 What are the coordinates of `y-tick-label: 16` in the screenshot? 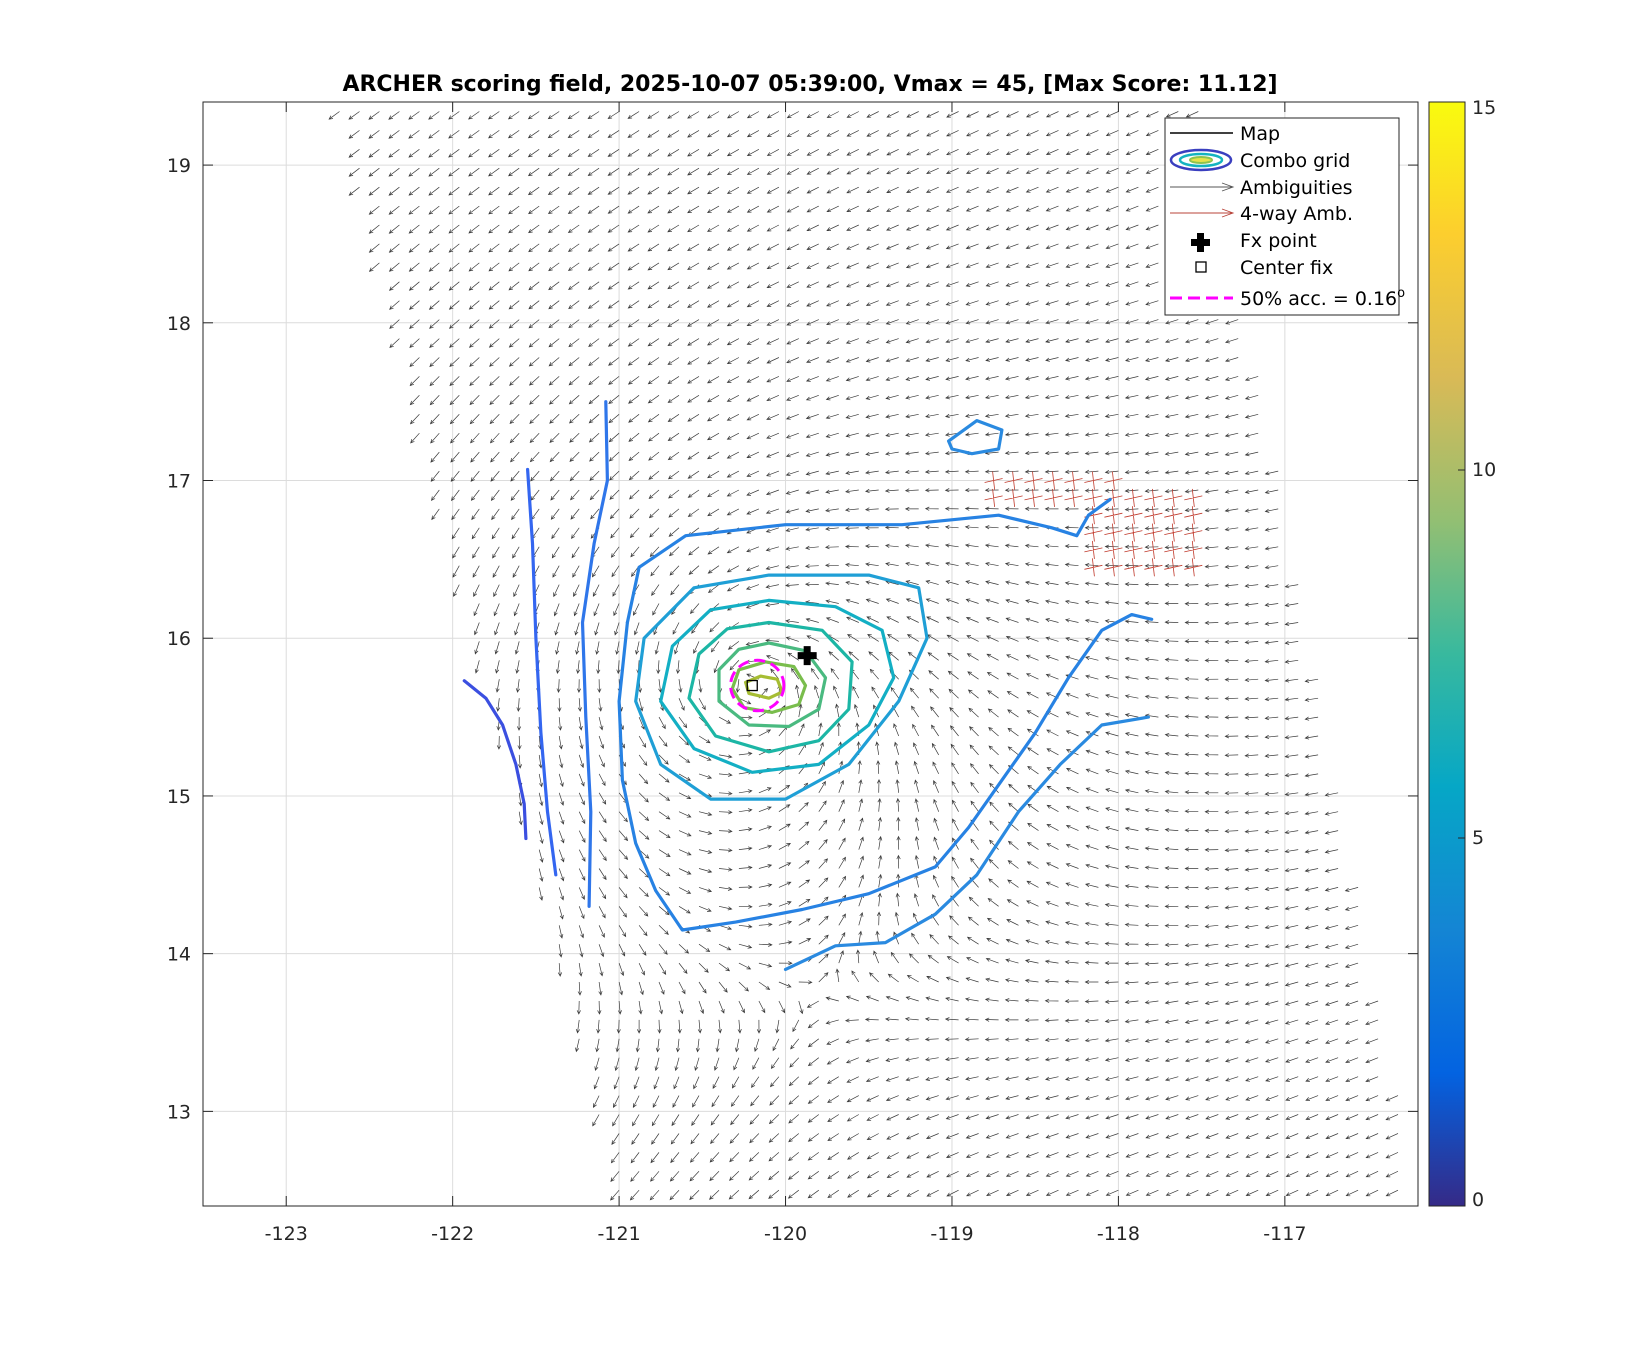 It's located at (179, 639).